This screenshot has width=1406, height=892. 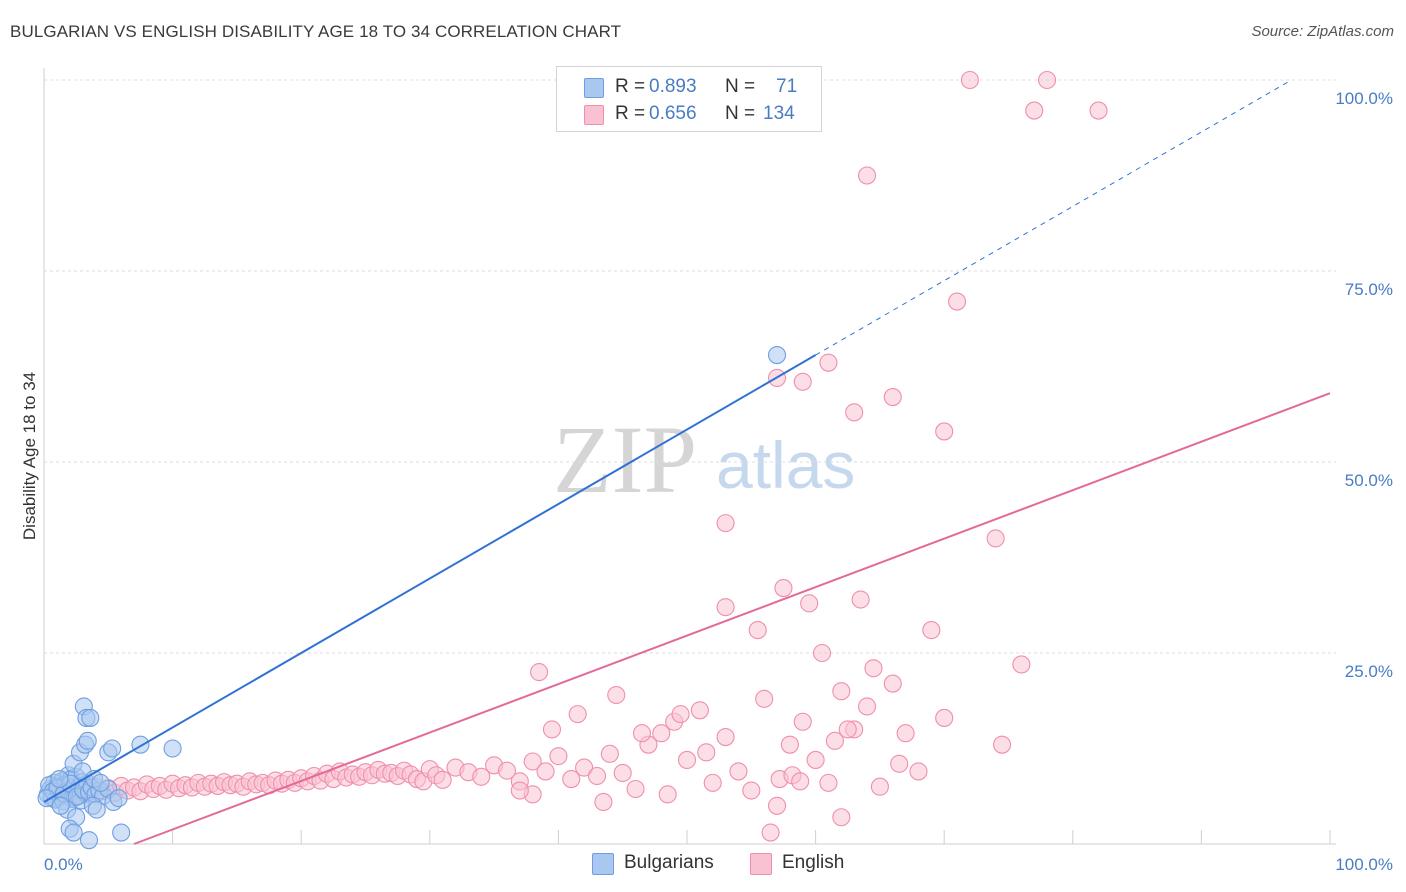 What do you see at coordinates (813, 862) in the screenshot?
I see `bottom-legend-label-english: English` at bounding box center [813, 862].